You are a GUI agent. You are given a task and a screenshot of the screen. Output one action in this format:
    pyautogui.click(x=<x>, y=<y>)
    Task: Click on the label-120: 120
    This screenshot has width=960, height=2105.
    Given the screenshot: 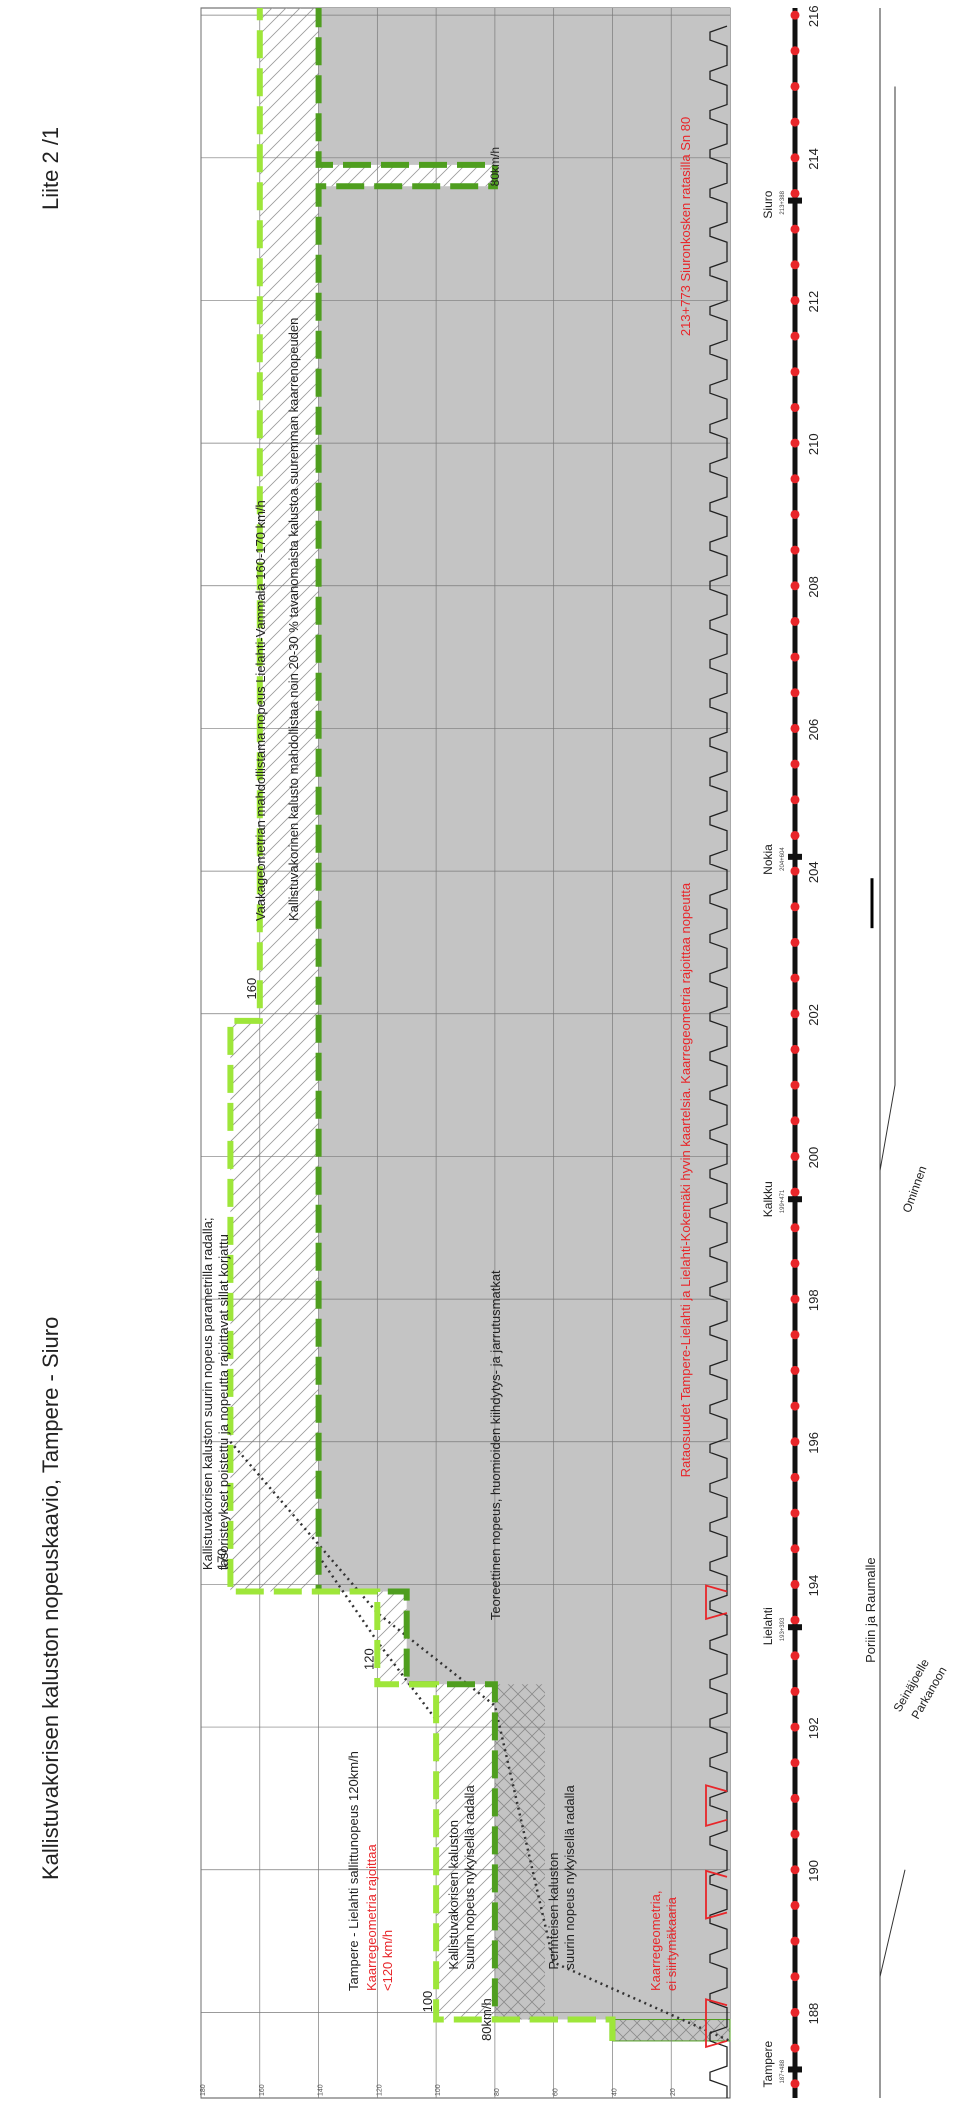 What is the action you would take?
    pyautogui.click(x=368, y=1659)
    